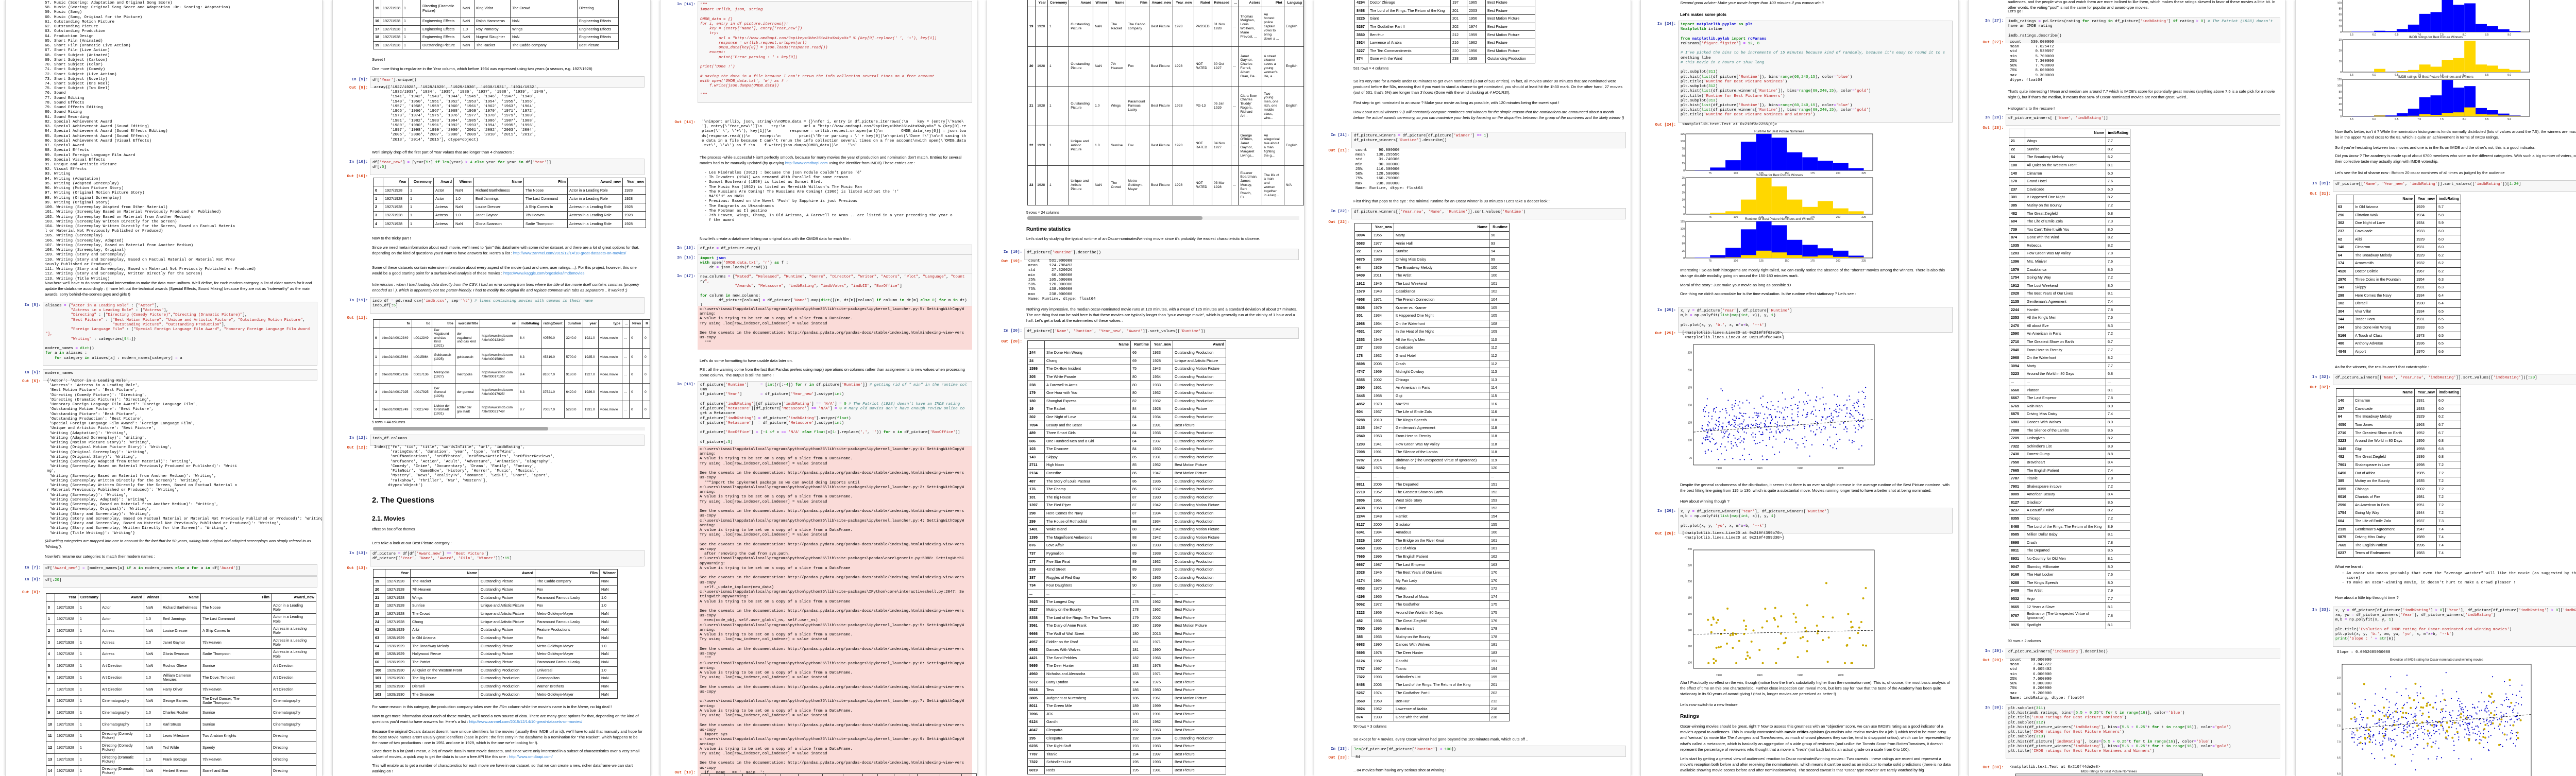 This screenshot has width=2576, height=776. I want to click on svg-text: 60, so click(2340, 14).